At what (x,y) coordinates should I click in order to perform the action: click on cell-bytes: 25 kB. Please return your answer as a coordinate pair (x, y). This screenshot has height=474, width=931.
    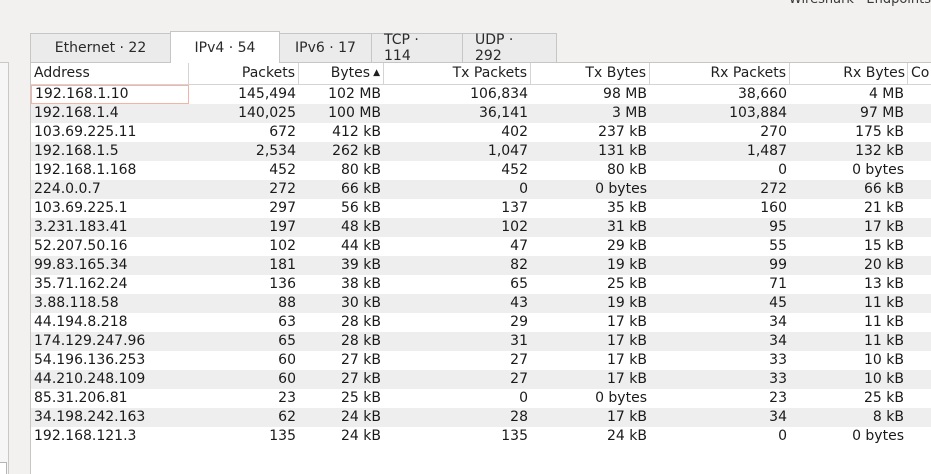
    Looking at the image, I should click on (361, 398).